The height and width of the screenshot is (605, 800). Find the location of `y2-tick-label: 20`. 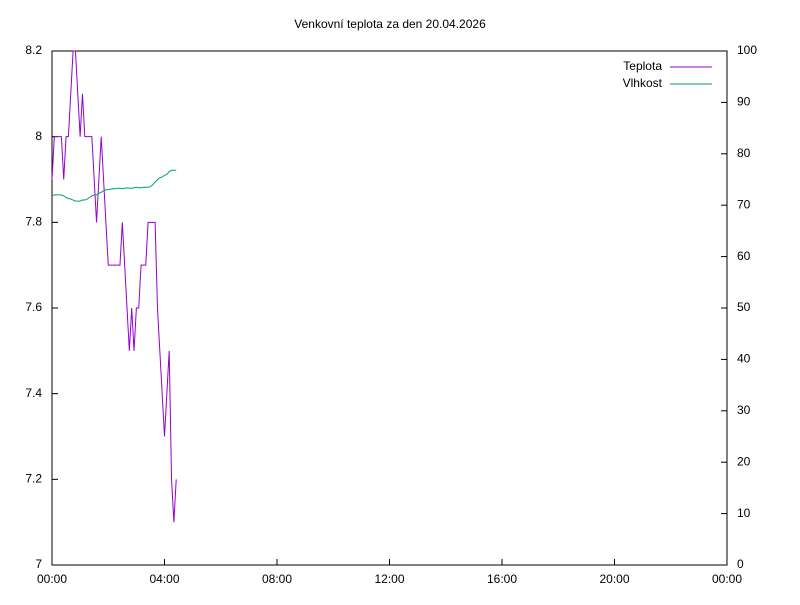

y2-tick-label: 20 is located at coordinates (744, 461).